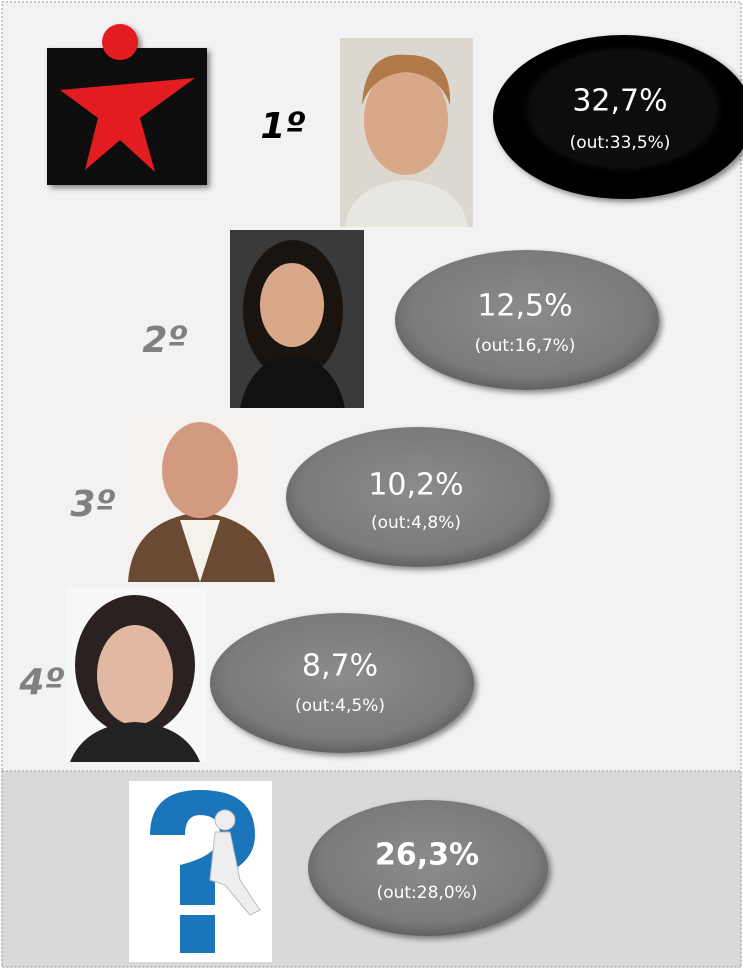 The image size is (743, 969). What do you see at coordinates (200, 871) in the screenshot?
I see `question-icon` at bounding box center [200, 871].